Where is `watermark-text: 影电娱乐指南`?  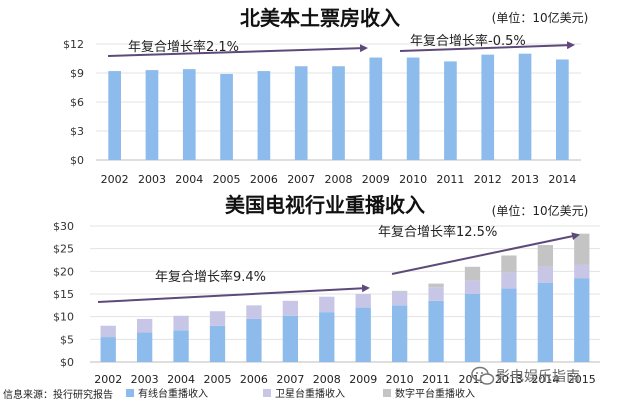 watermark-text: 影电娱乐指南 is located at coordinates (538, 377).